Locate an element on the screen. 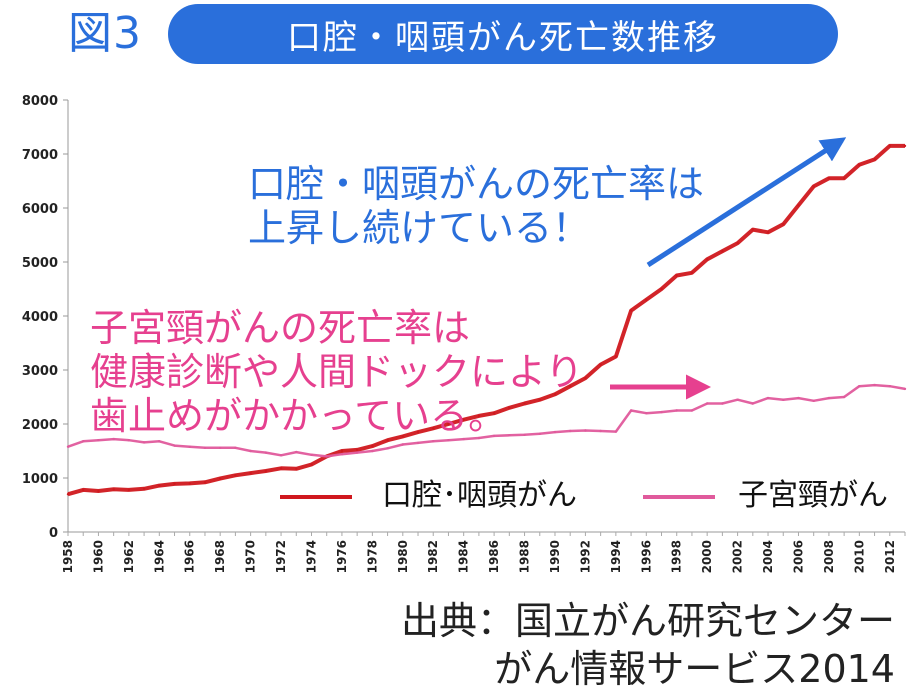 The image size is (915, 700). y-tick-label: 5000 is located at coordinates (40, 263).